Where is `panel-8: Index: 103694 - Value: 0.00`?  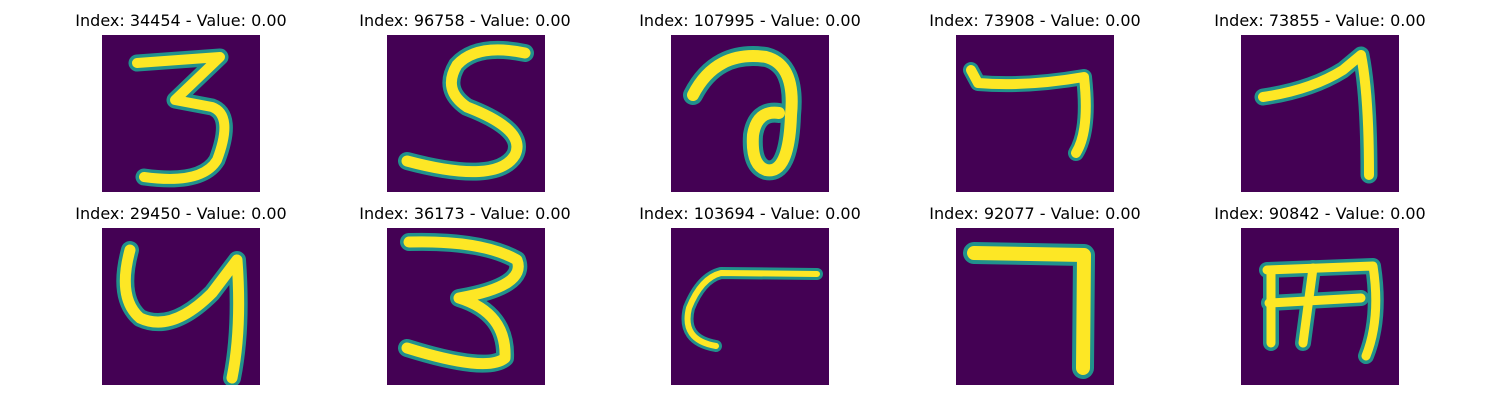 panel-8: Index: 103694 - Value: 0.00 is located at coordinates (750, 289).